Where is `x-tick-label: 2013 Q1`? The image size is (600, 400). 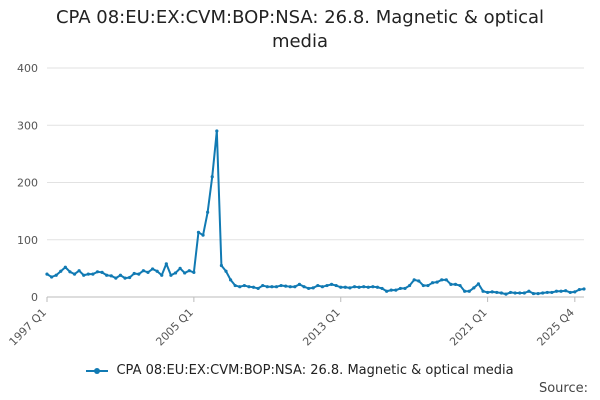 x-tick-label: 2013 Q1 is located at coordinates (321, 327).